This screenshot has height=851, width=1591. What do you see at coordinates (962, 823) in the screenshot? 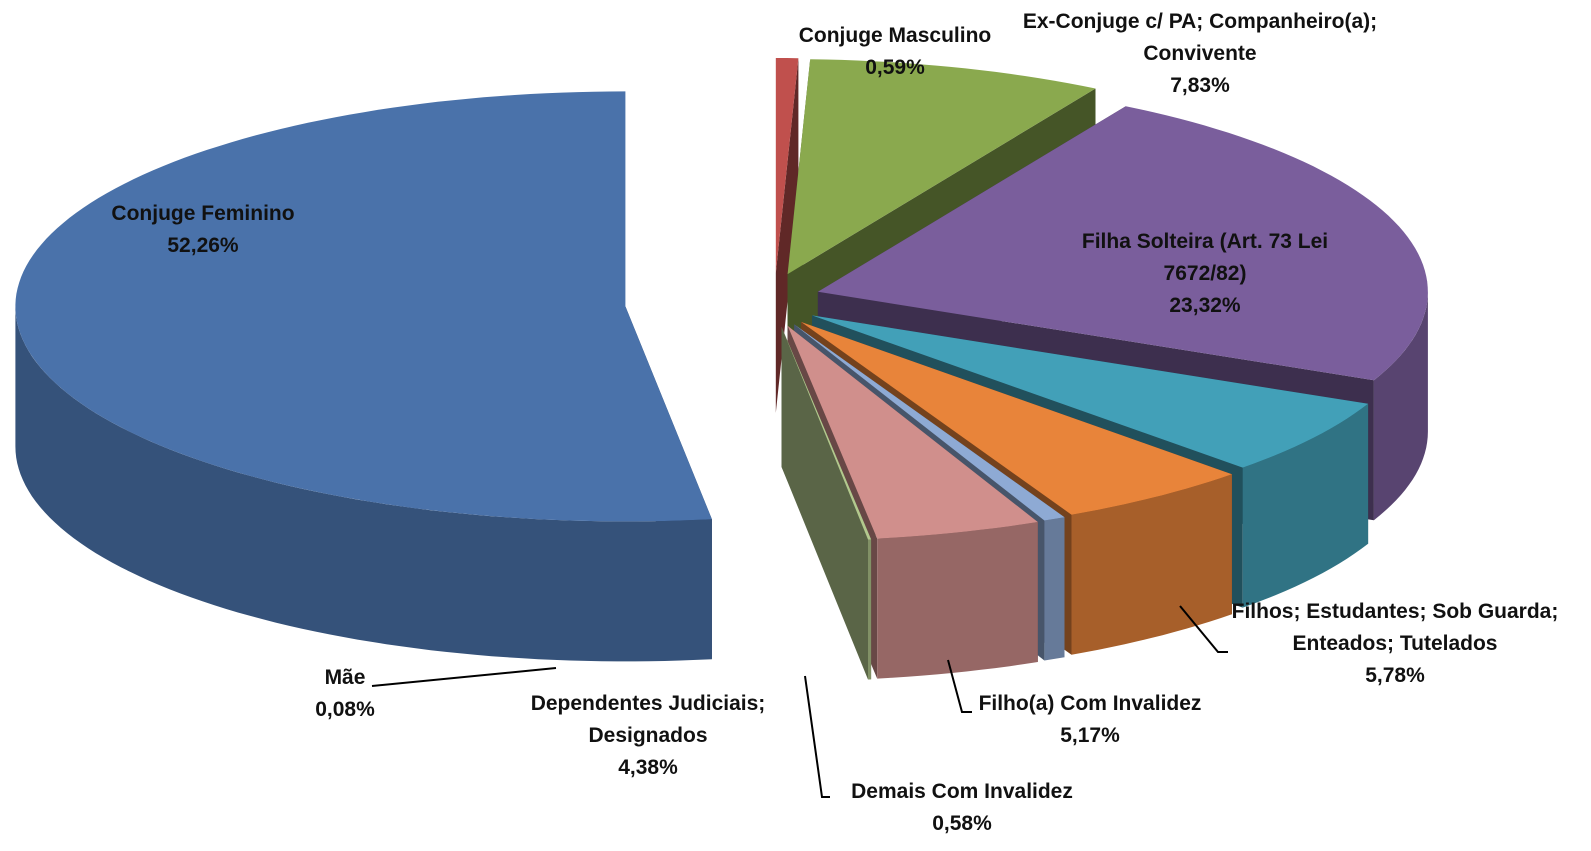
I see `value-label: 0,58%` at bounding box center [962, 823].